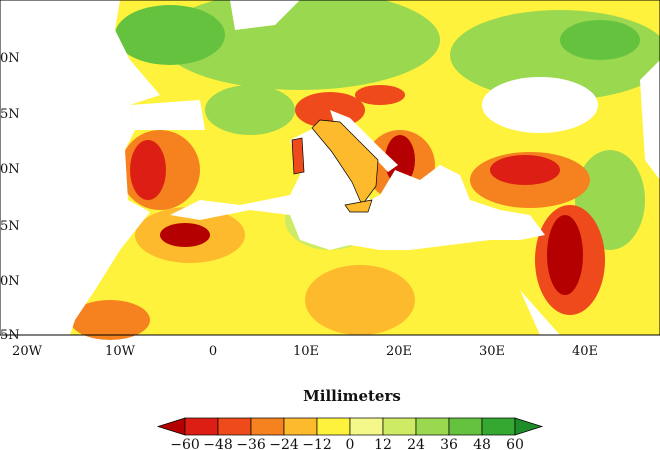 Image resolution: width=660 pixels, height=450 pixels. I want to click on lon-label: 10E, so click(306, 351).